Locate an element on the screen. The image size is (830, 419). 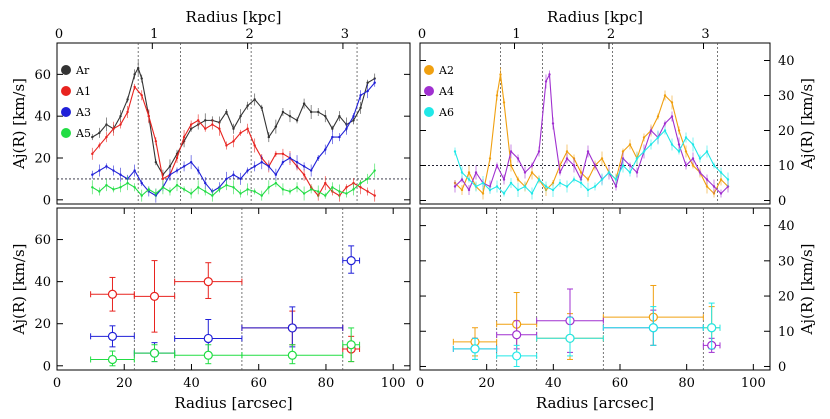
top-tick-label: 3 is located at coordinates (345, 34).